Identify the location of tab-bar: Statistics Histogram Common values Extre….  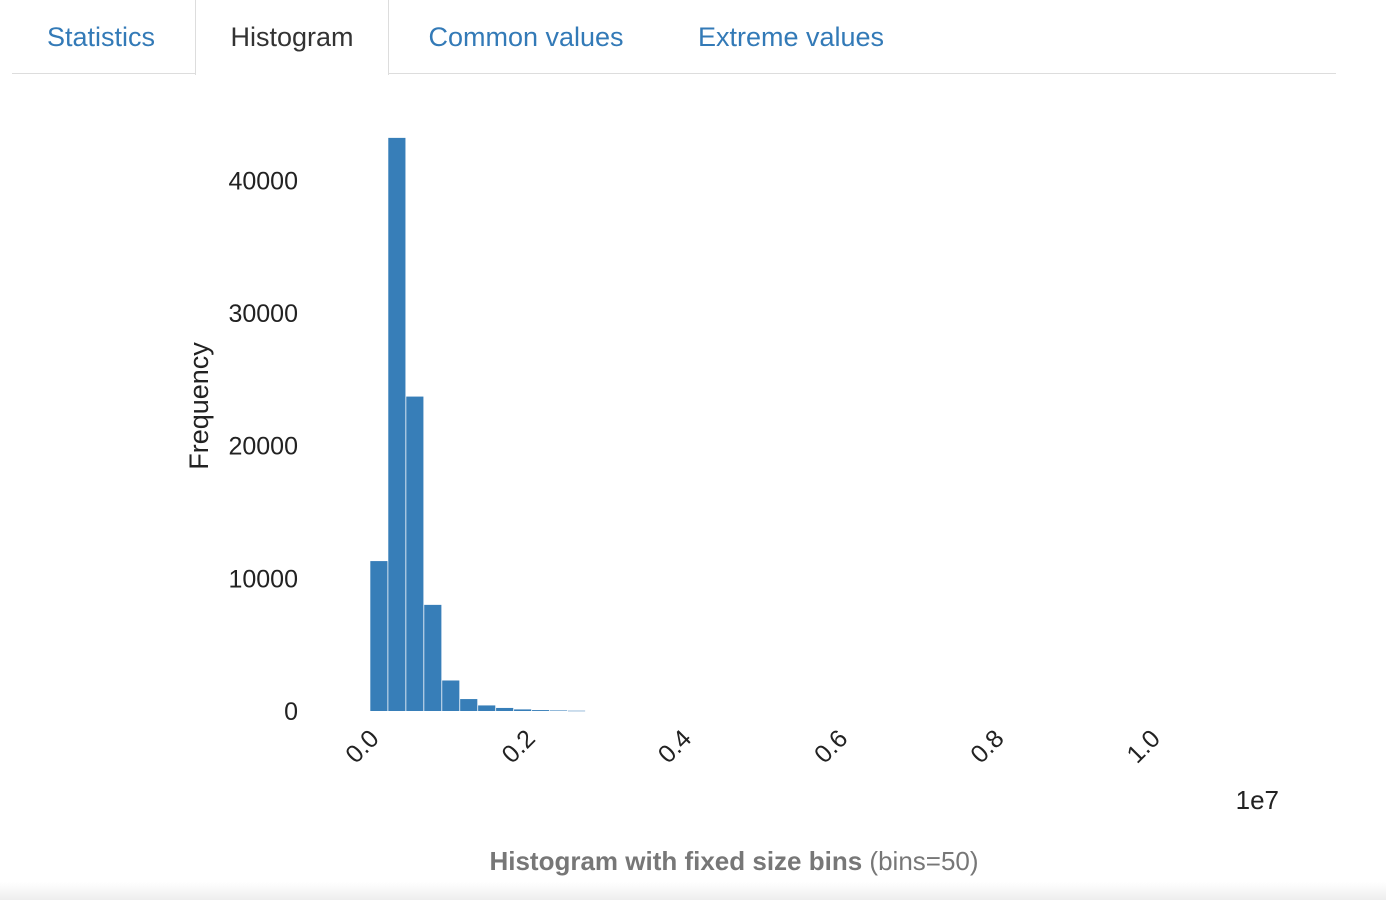
(693, 37).